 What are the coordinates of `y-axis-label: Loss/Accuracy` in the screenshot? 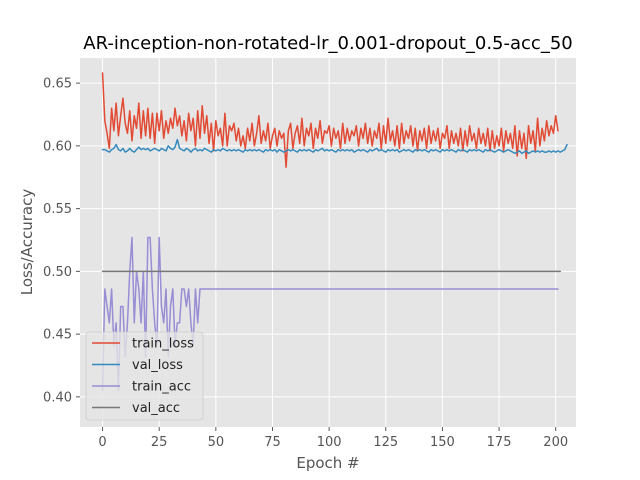 It's located at (27, 242).